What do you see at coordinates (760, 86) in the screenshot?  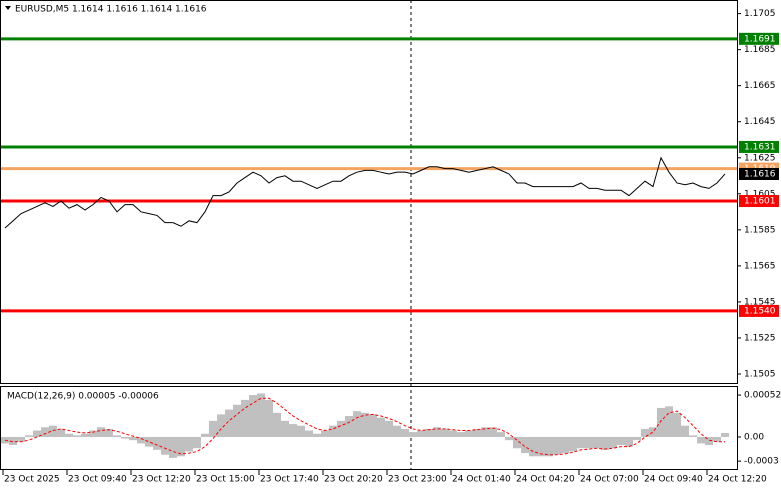 I see `y-tick-label: 1.1665` at bounding box center [760, 86].